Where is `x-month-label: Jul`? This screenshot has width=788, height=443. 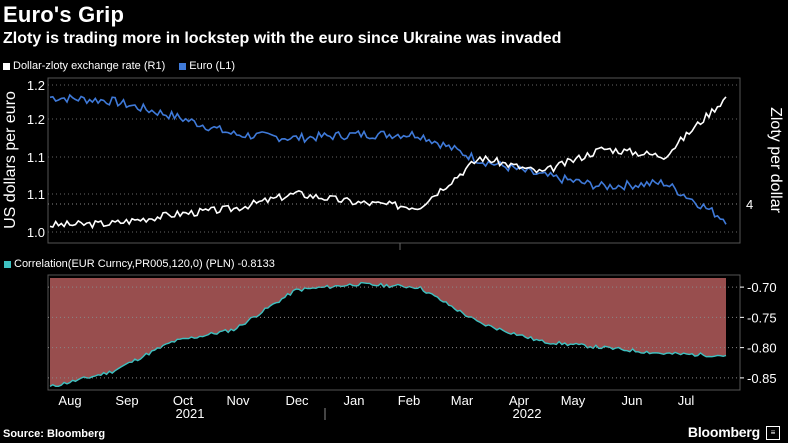
x-month-label: Jul is located at coordinates (686, 400).